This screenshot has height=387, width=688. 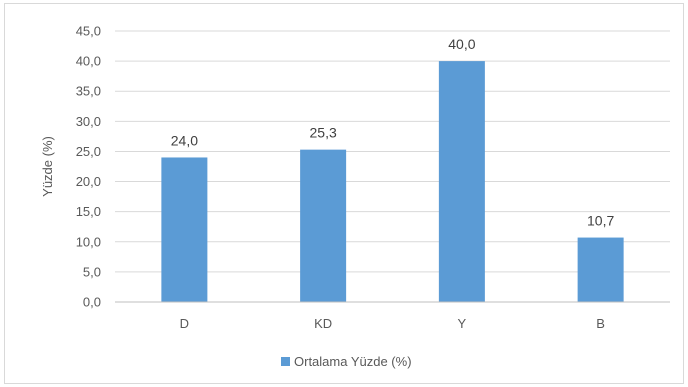 I want to click on y-axis-label: Yüzde (%), so click(x=47, y=166).